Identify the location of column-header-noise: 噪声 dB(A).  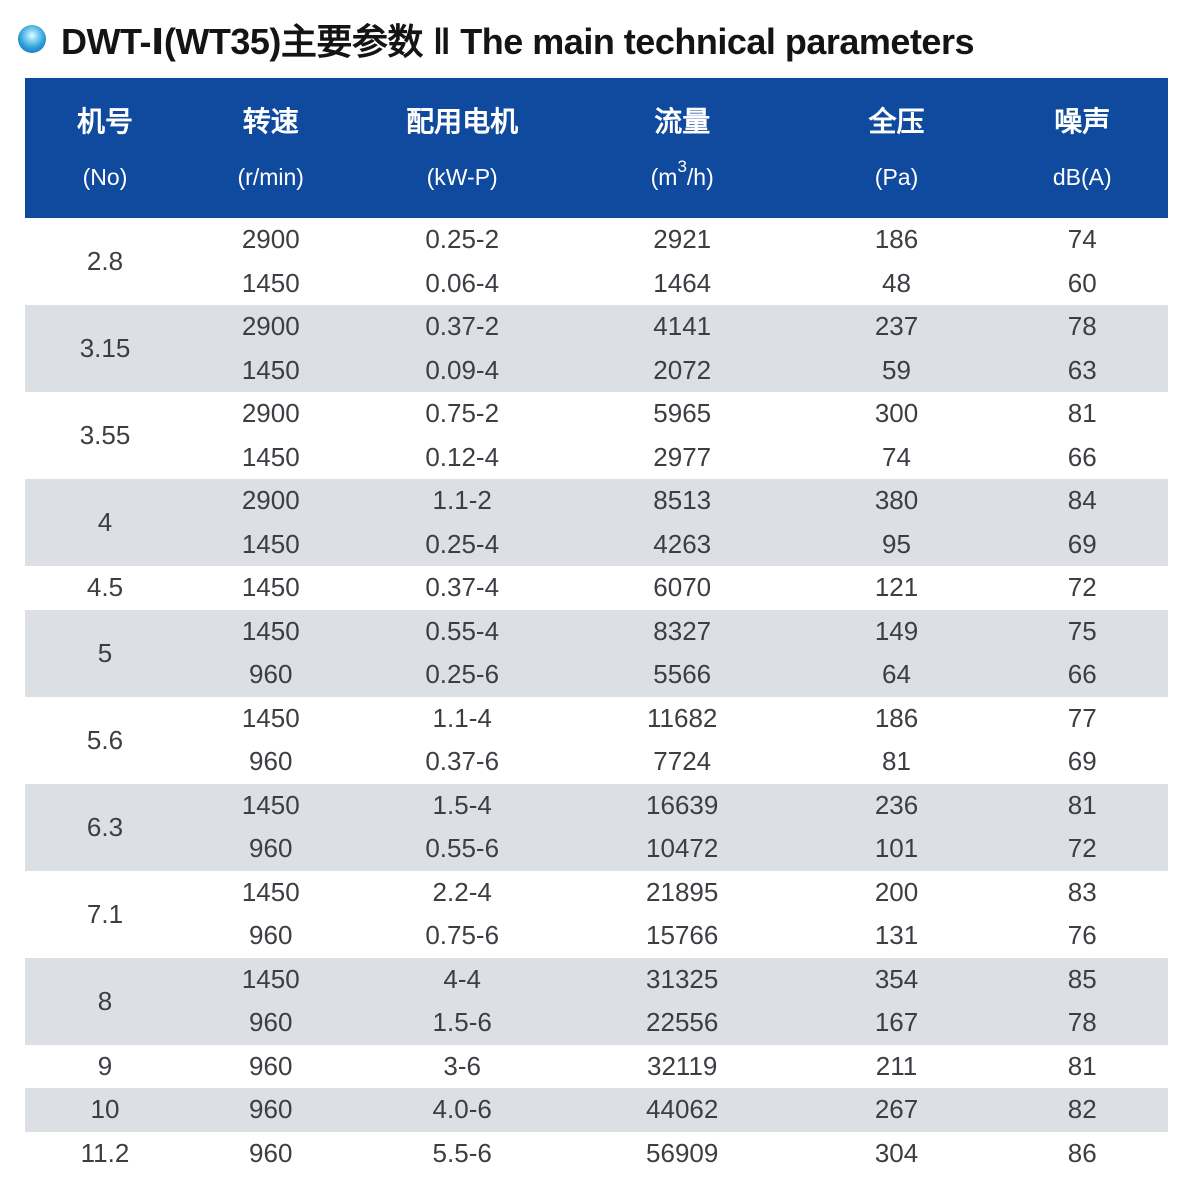
(1082, 148).